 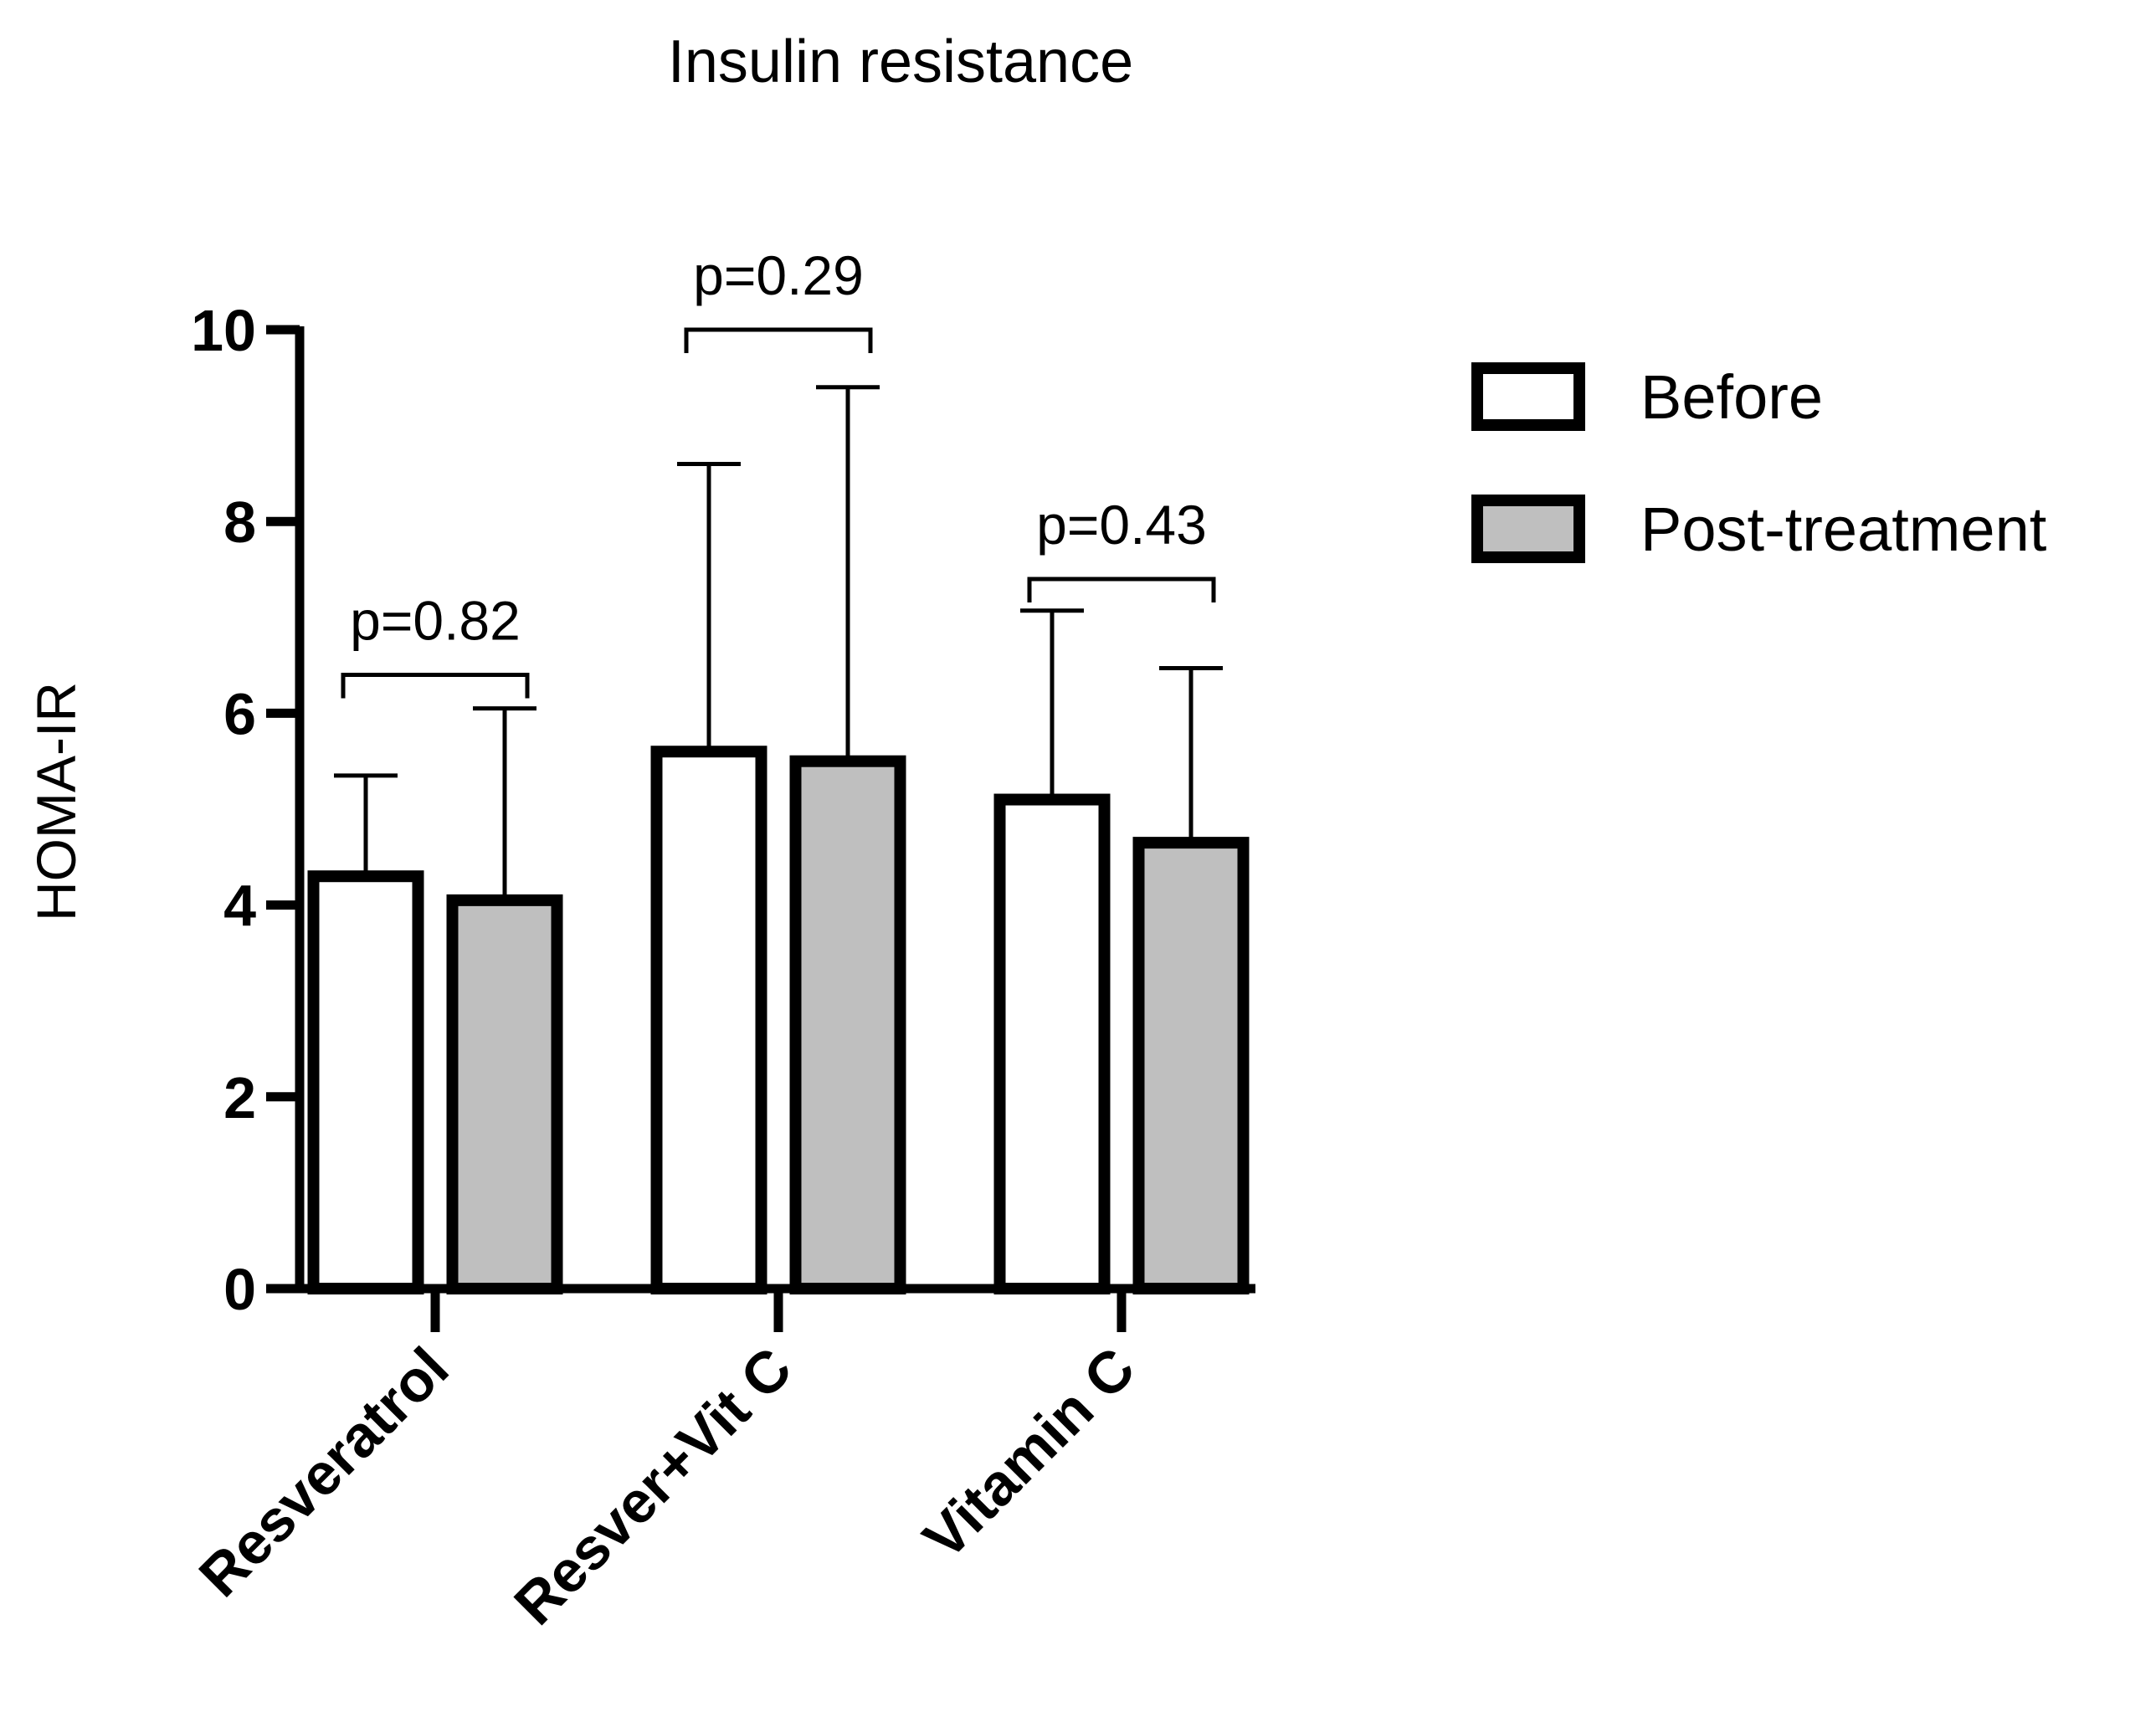 What do you see at coordinates (239, 906) in the screenshot?
I see `y-tick-label: 4` at bounding box center [239, 906].